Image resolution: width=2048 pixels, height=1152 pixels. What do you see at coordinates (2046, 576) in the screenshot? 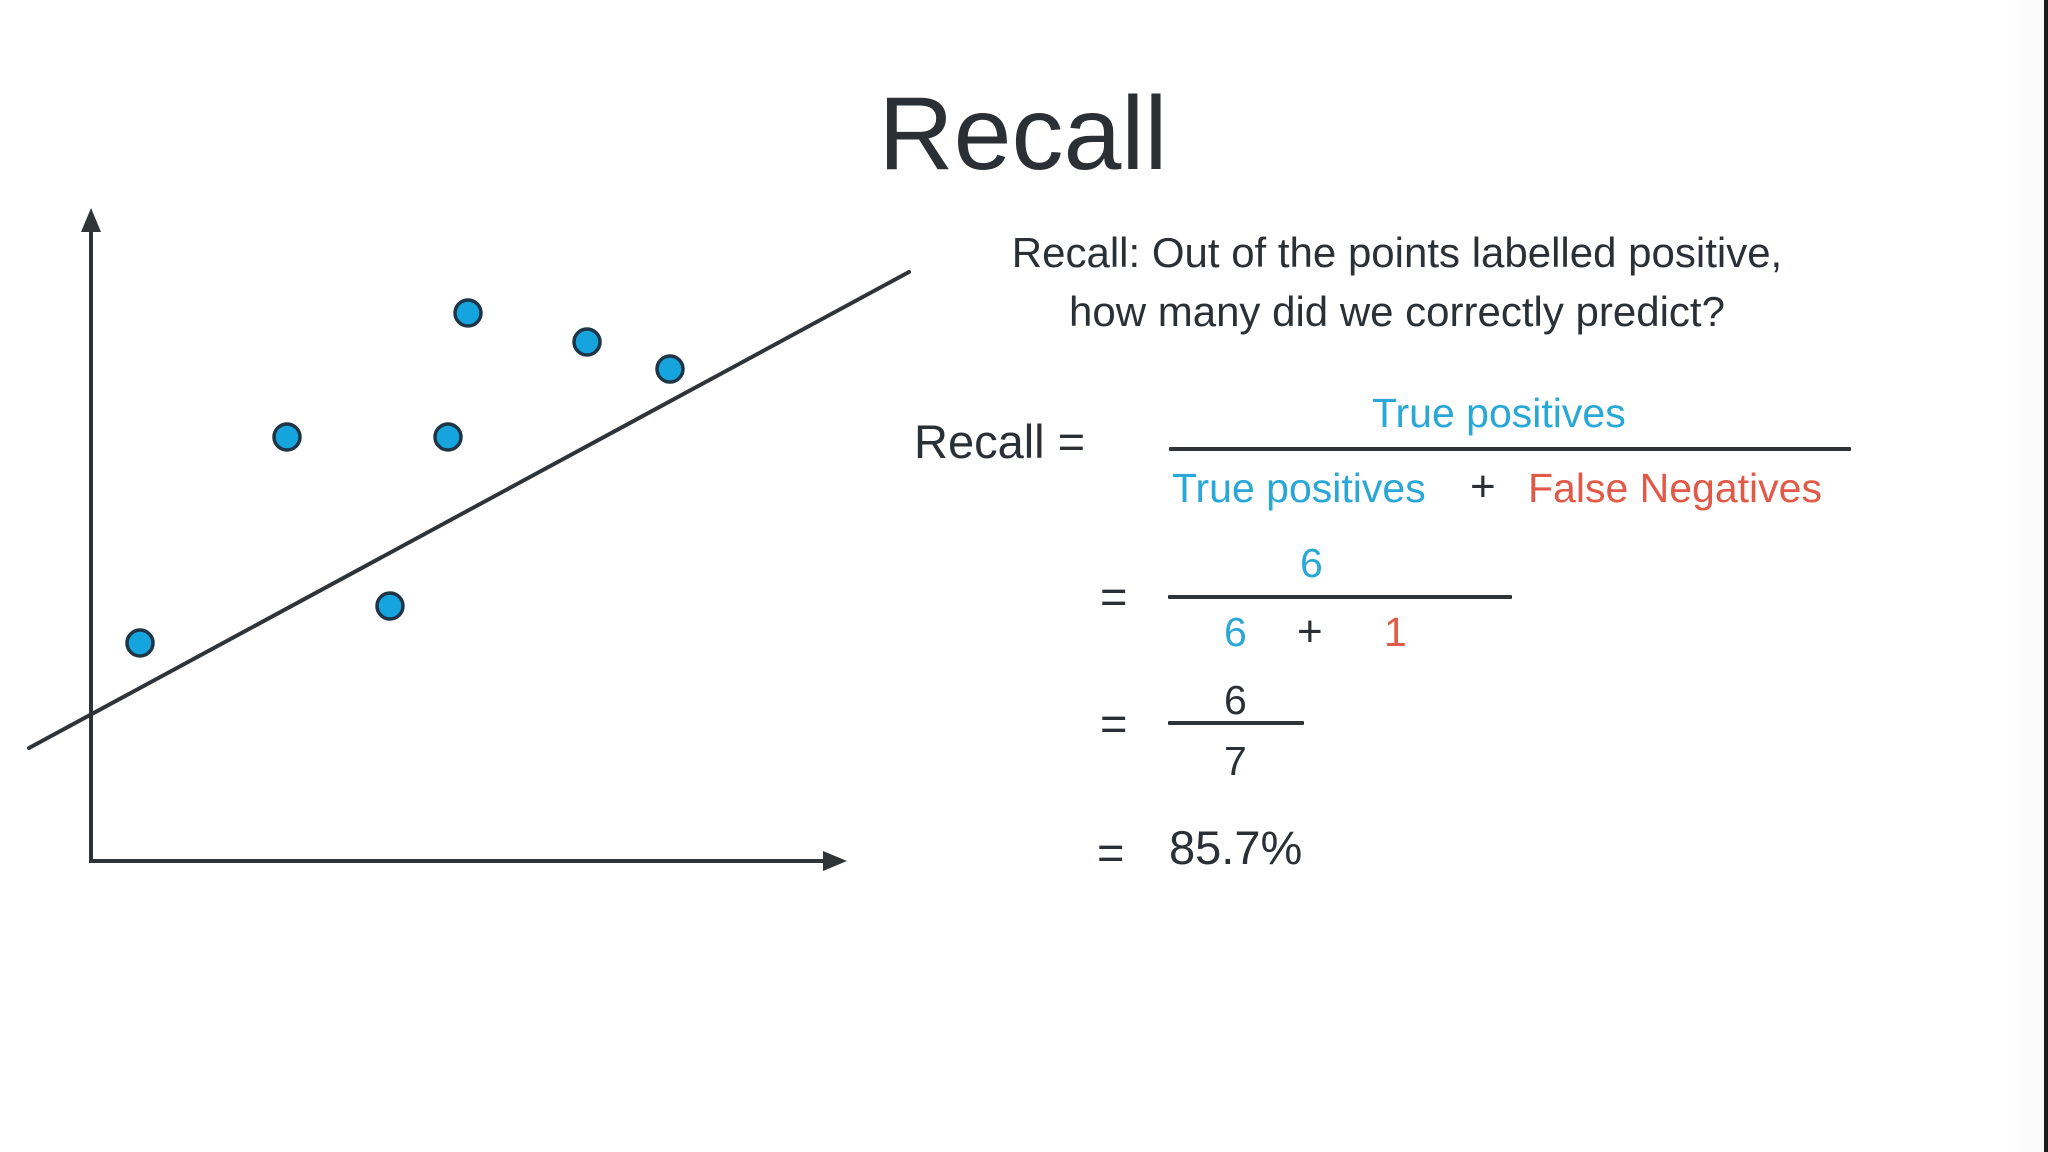
I see `slide-right-border` at bounding box center [2046, 576].